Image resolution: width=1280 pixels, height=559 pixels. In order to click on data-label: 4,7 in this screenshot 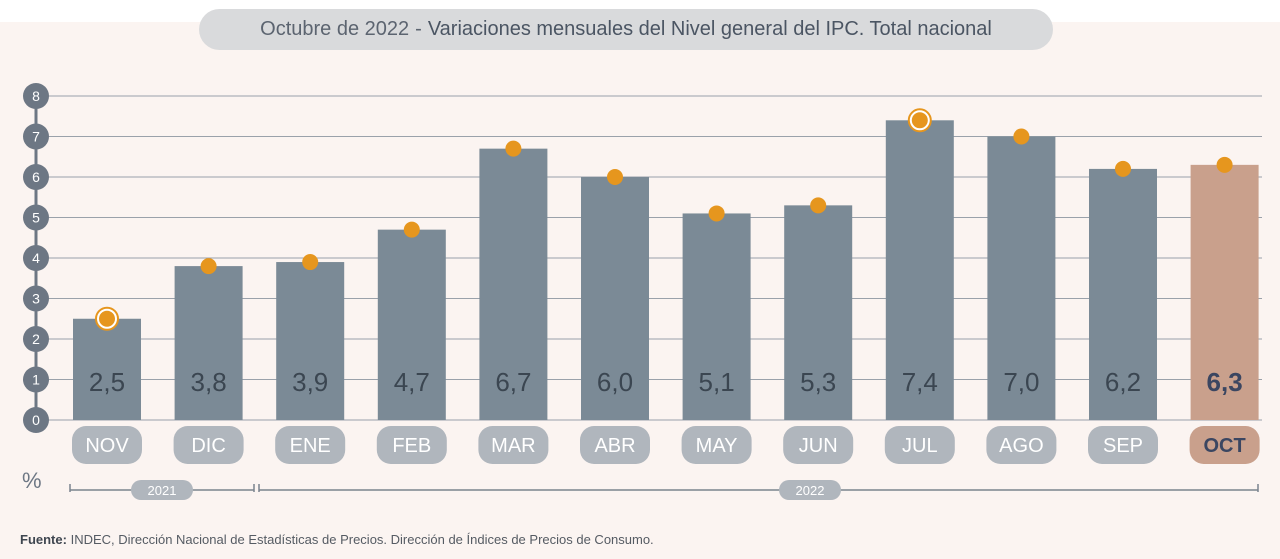, I will do `click(412, 382)`.